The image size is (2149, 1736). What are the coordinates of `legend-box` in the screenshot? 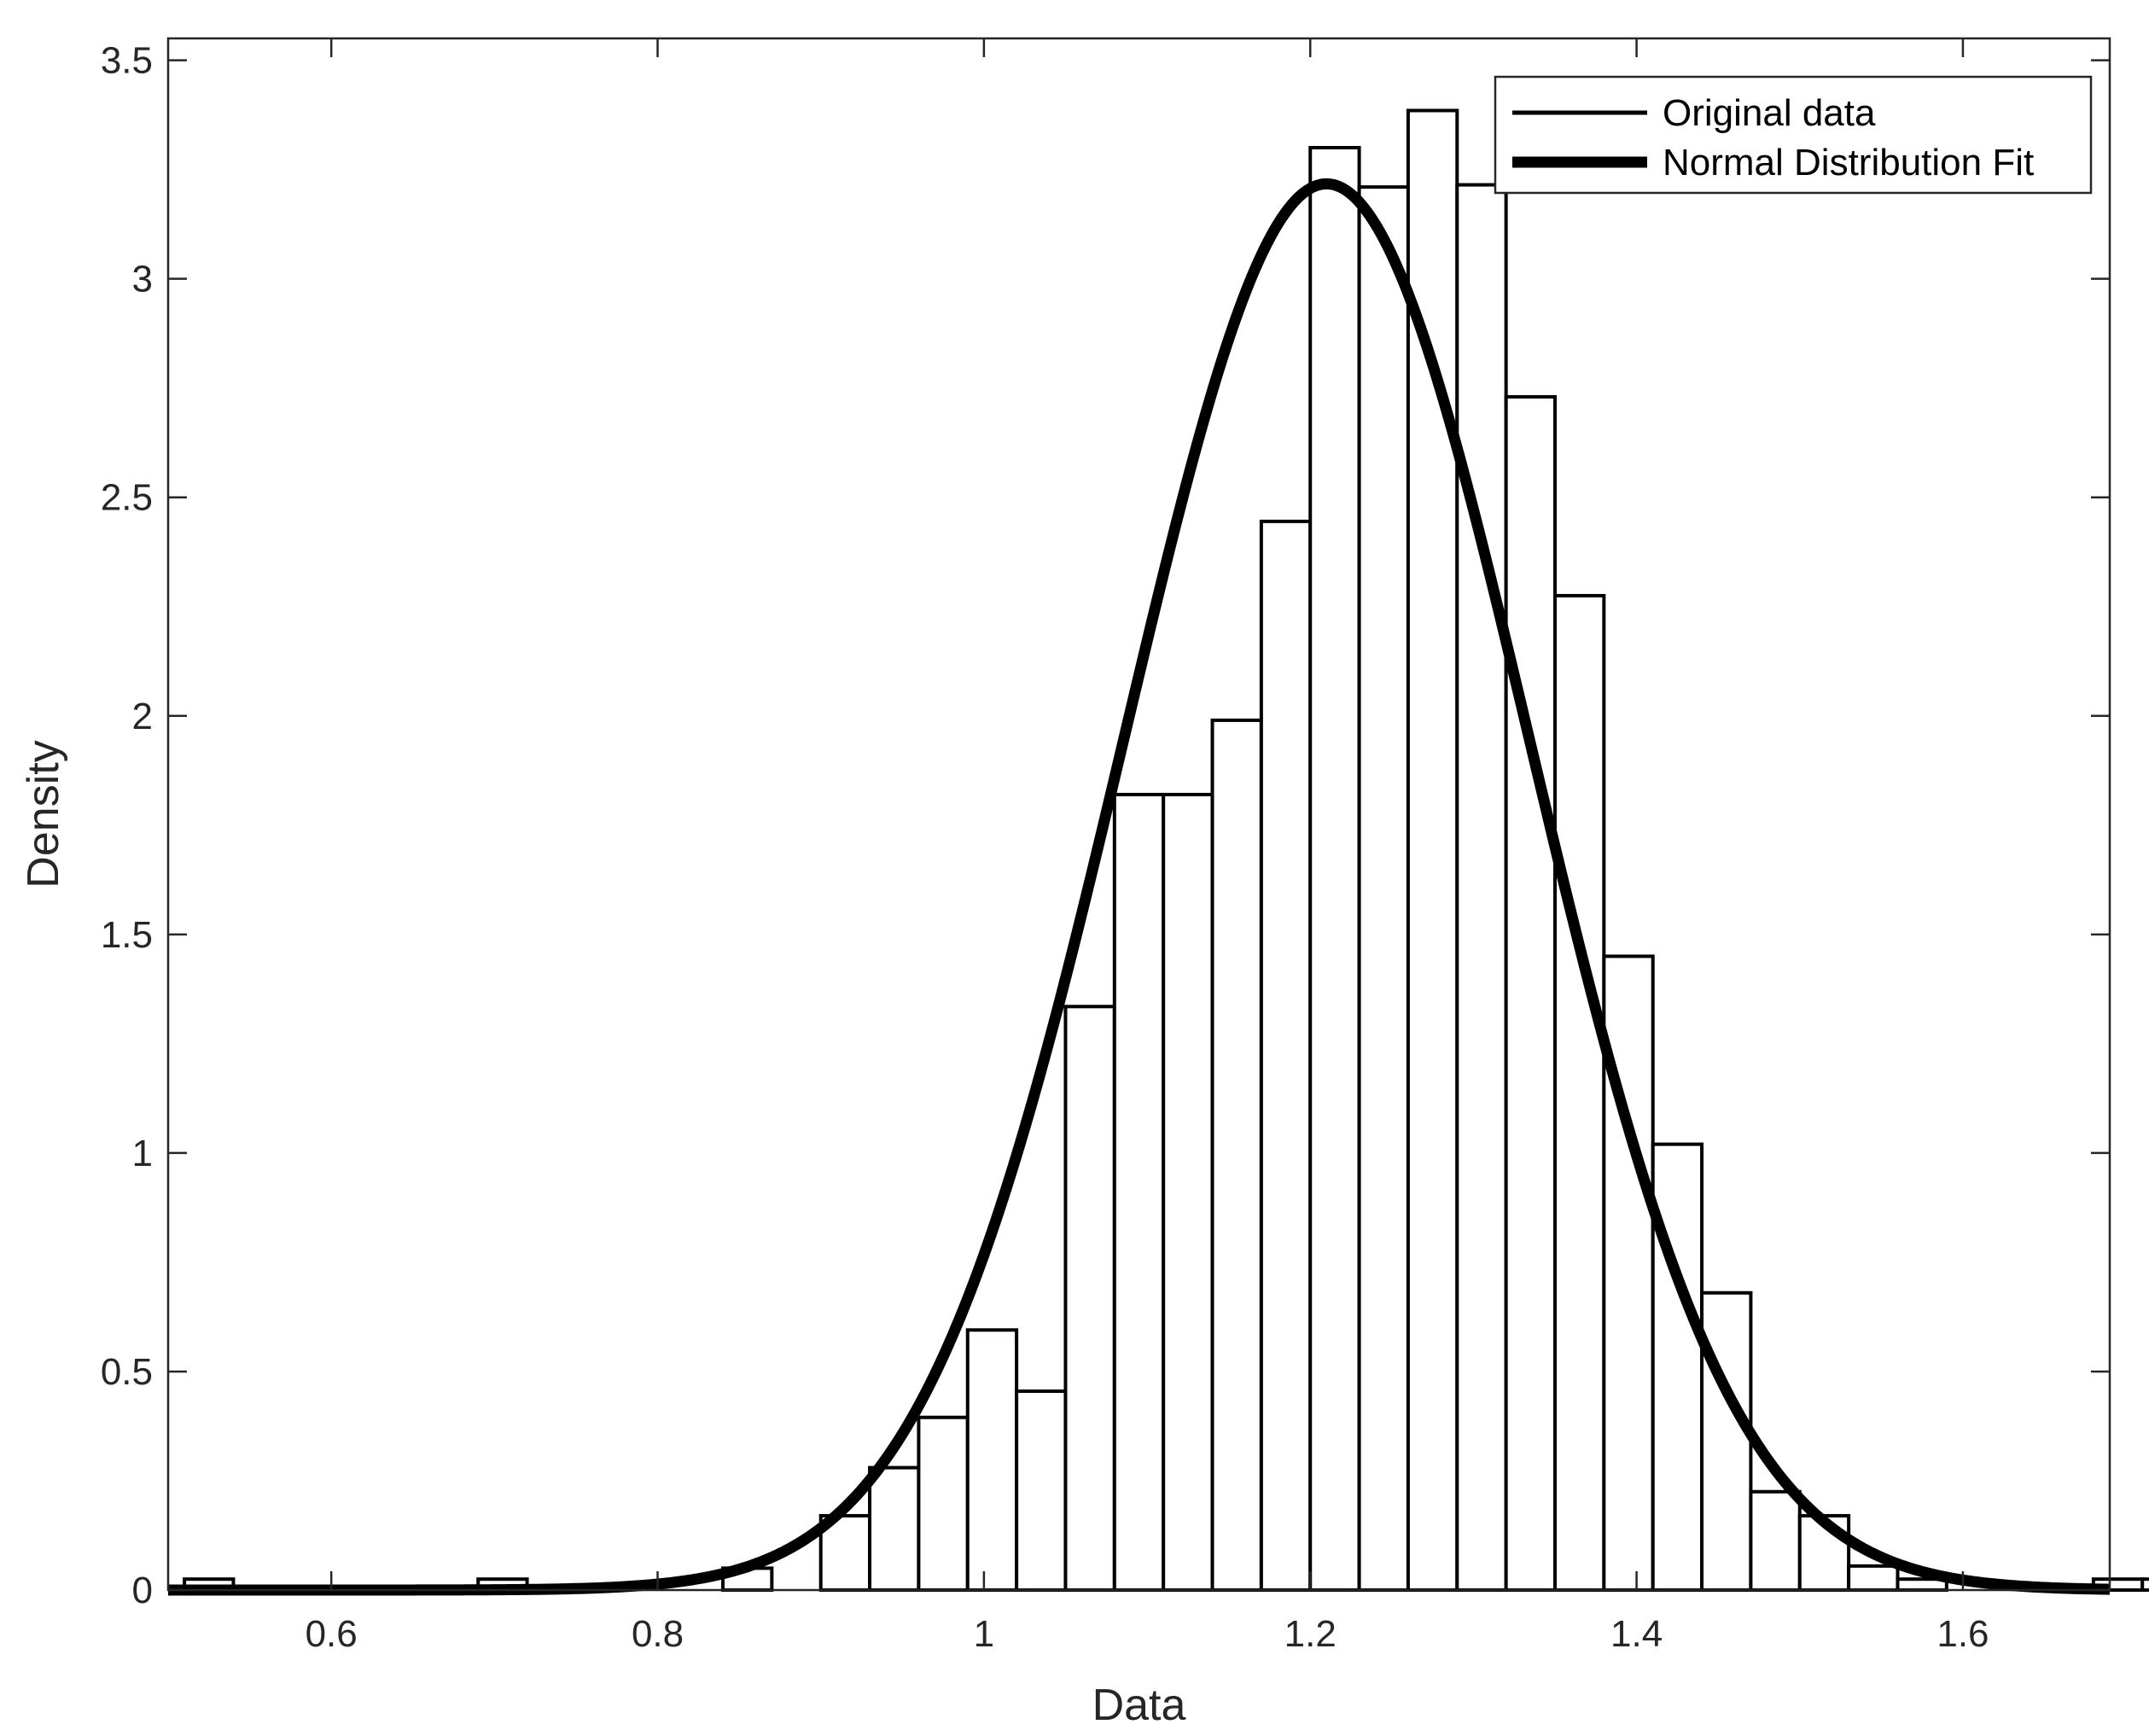 It's located at (1793, 135).